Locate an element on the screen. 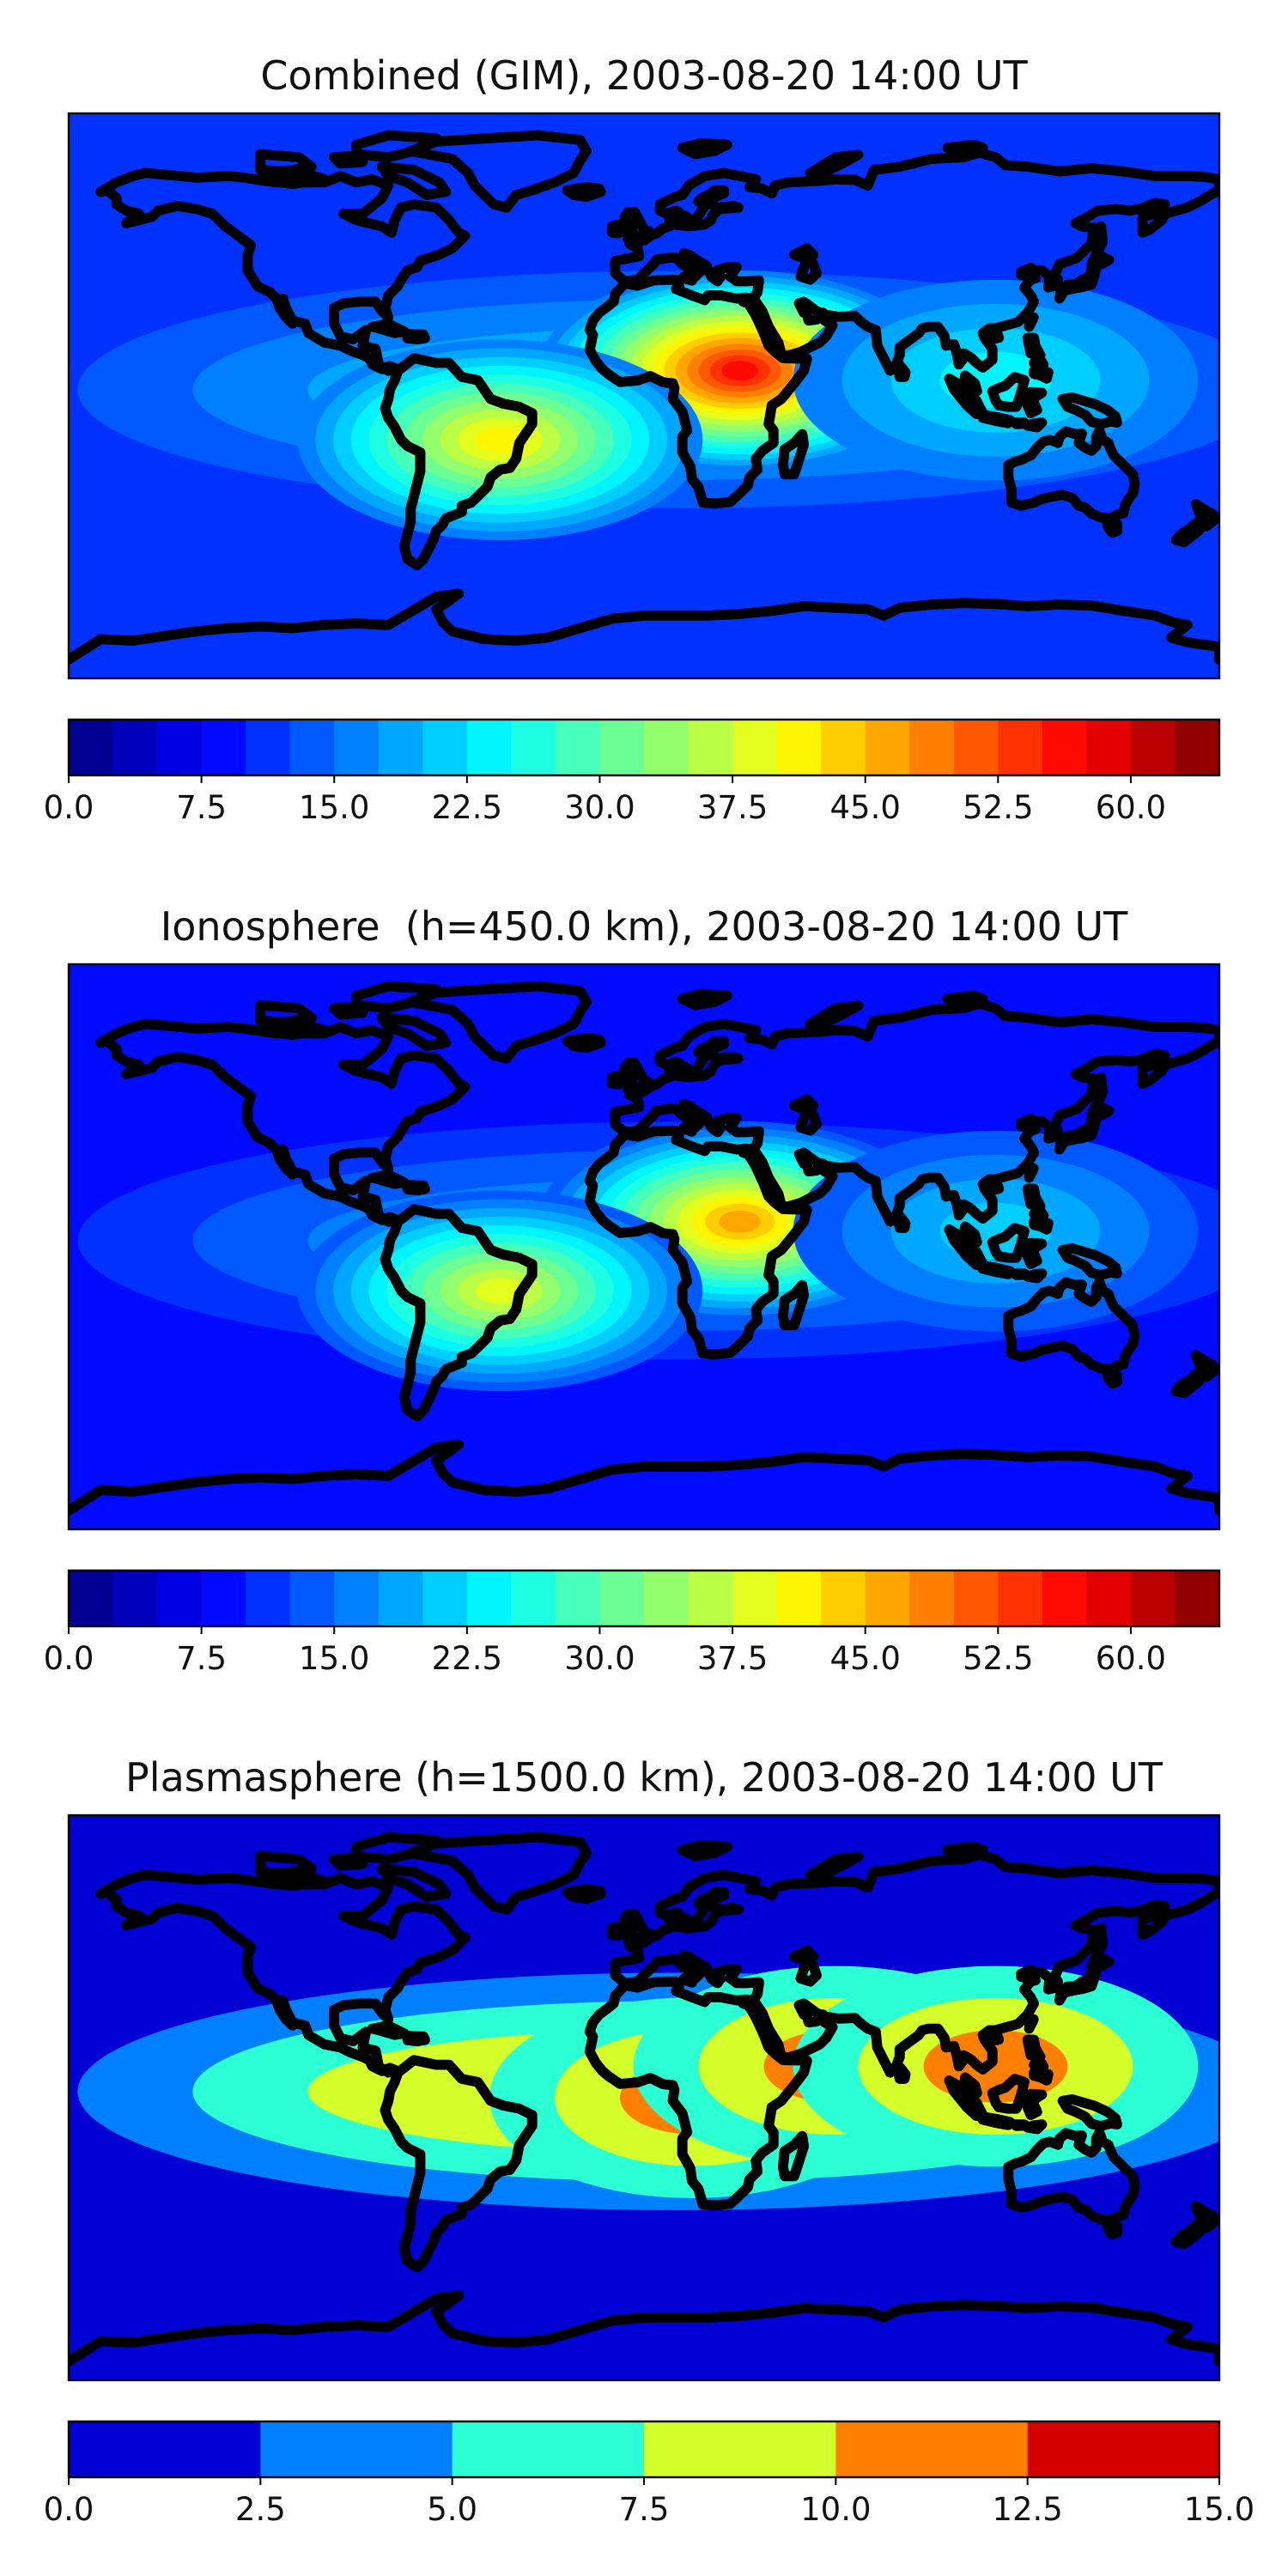 The width and height of the screenshot is (1288, 2576). colorbar-tick-label: 45.0 is located at coordinates (865, 808).